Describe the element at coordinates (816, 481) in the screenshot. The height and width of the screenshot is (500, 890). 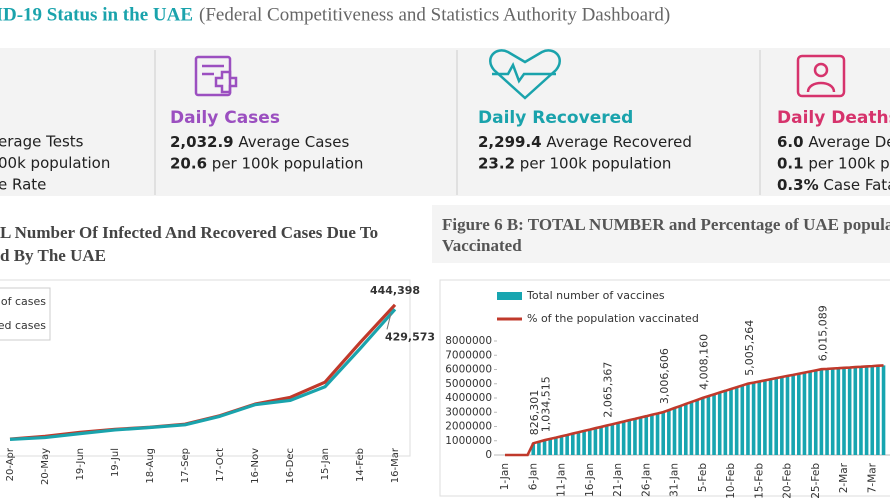
I see `x-tick-label: 25-Feb` at that location.